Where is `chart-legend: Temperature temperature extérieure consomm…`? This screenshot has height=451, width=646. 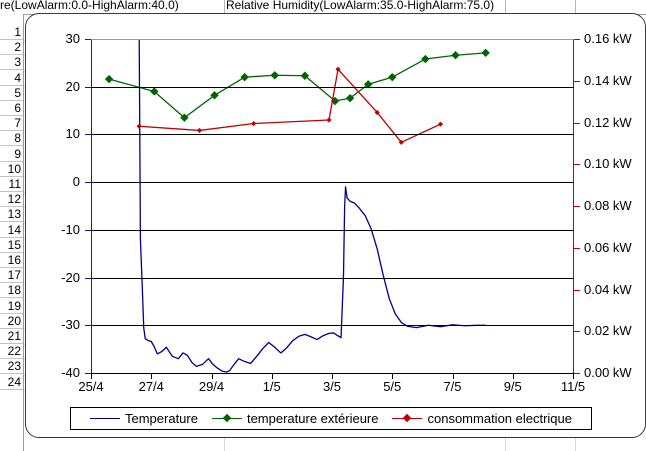
chart-legend: Temperature temperature extérieure consomm… is located at coordinates (331, 418).